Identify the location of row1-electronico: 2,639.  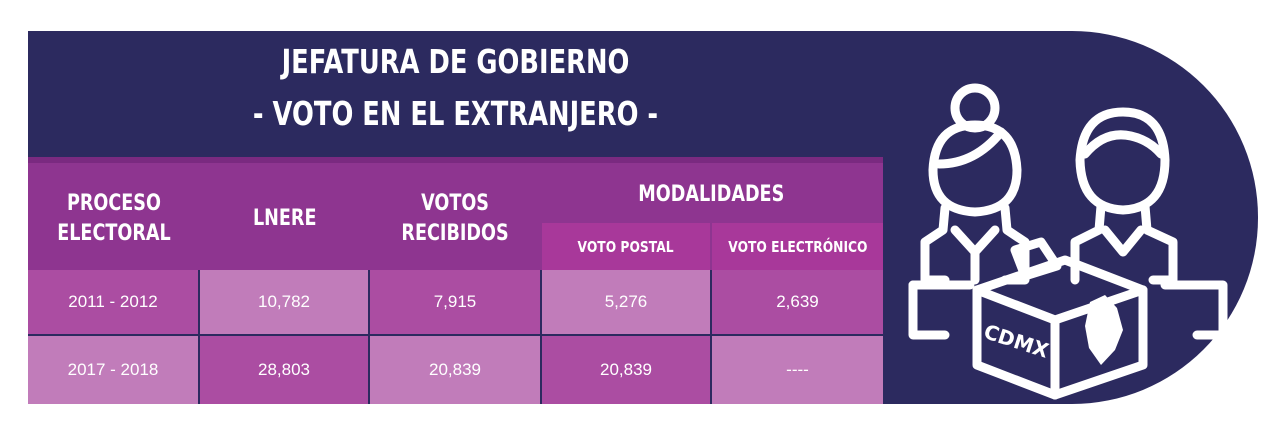
(797, 302).